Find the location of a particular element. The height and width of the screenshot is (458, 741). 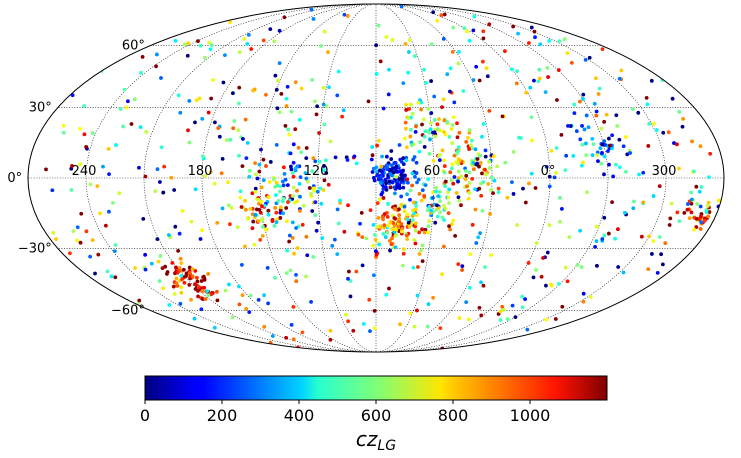

lat-tick-label: 60° is located at coordinates (133, 45).